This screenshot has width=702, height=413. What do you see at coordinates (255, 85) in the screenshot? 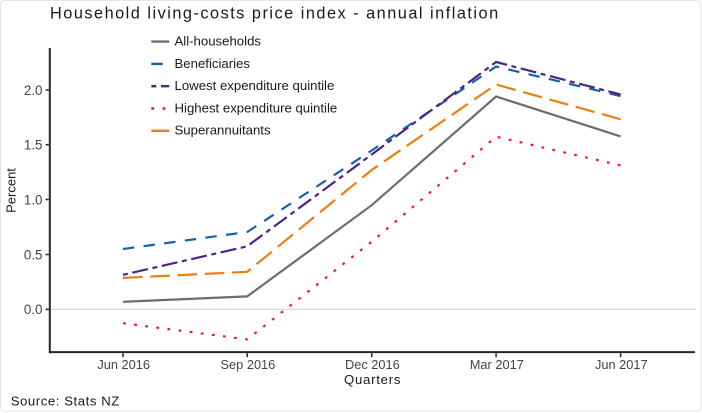
I see `svg-text: Lowest expenditure quintile` at bounding box center [255, 85].